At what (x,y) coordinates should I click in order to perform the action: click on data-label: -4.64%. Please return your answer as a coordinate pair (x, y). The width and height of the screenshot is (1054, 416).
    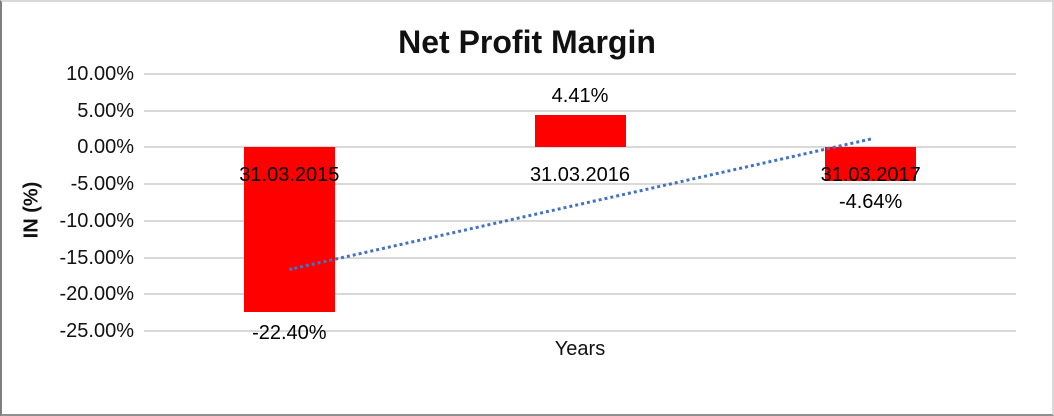
    Looking at the image, I should click on (870, 202).